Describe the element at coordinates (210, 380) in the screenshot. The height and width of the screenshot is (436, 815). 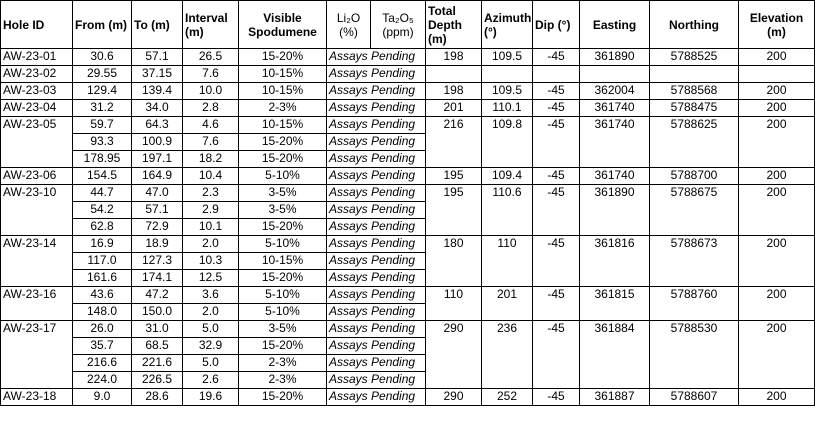
I see `interval-cell: 2.6` at that location.